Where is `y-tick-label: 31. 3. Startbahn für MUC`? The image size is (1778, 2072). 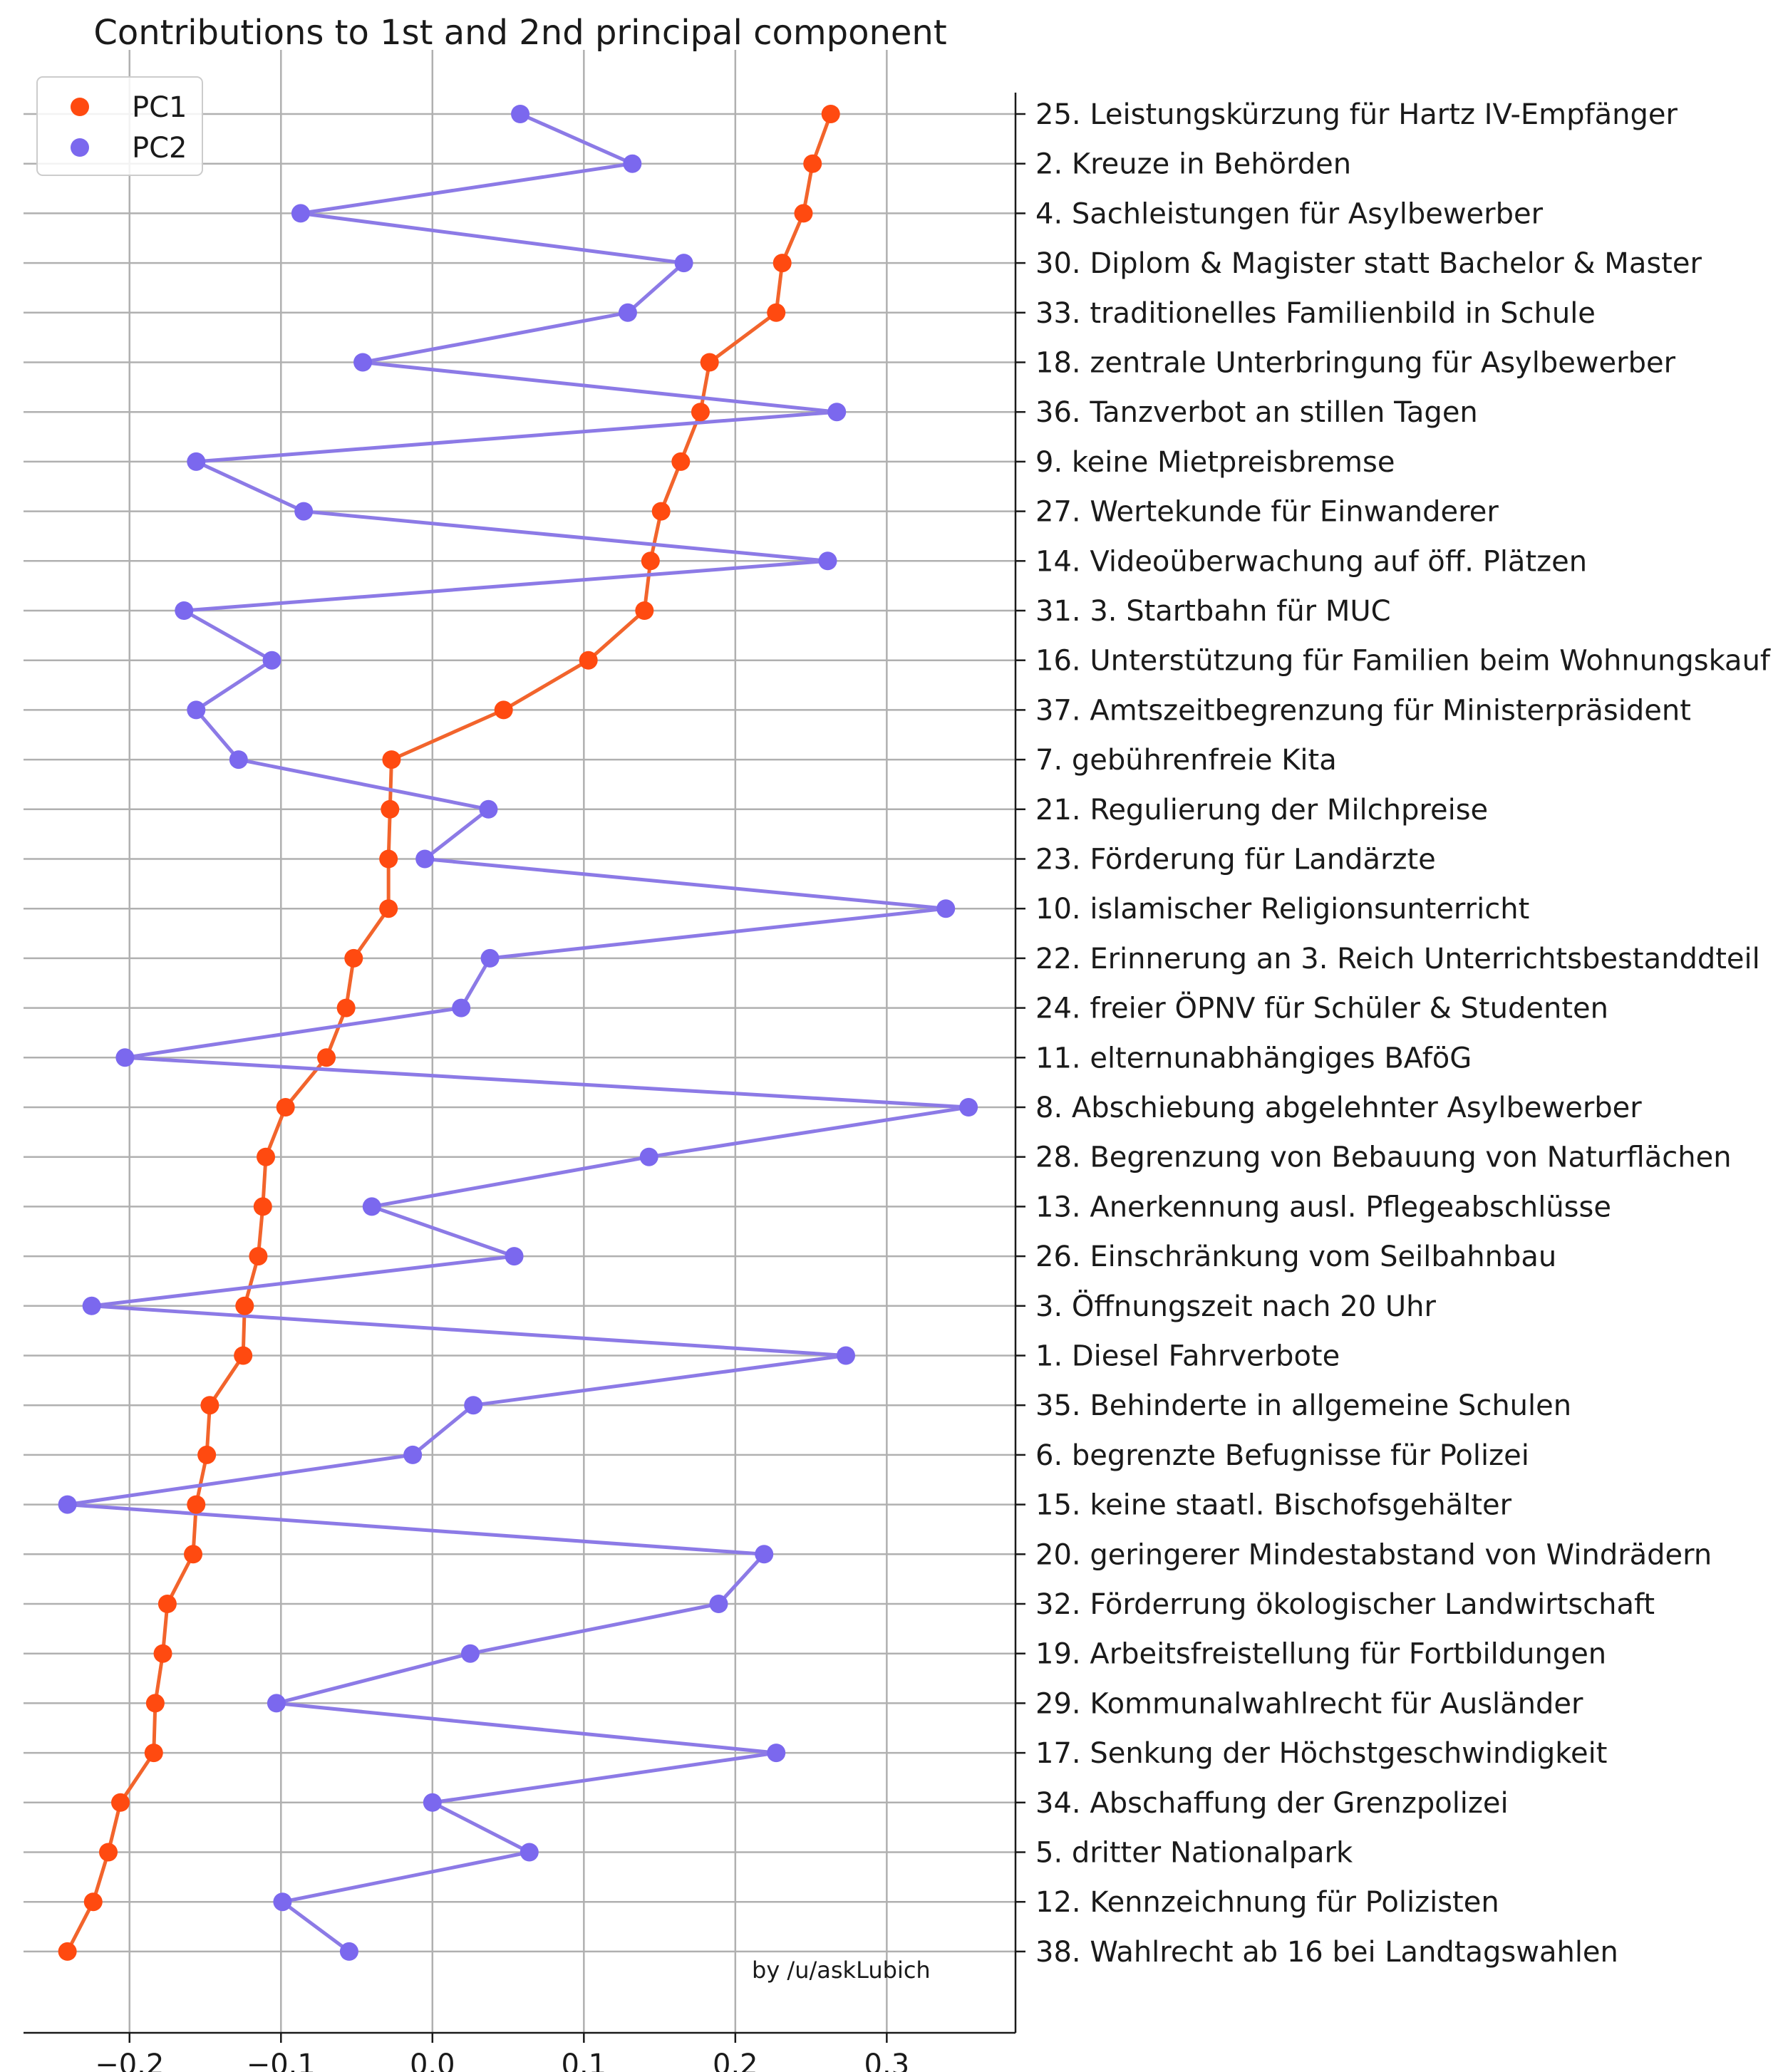 y-tick-label: 31. 3. Startbahn für MUC is located at coordinates (1213, 611).